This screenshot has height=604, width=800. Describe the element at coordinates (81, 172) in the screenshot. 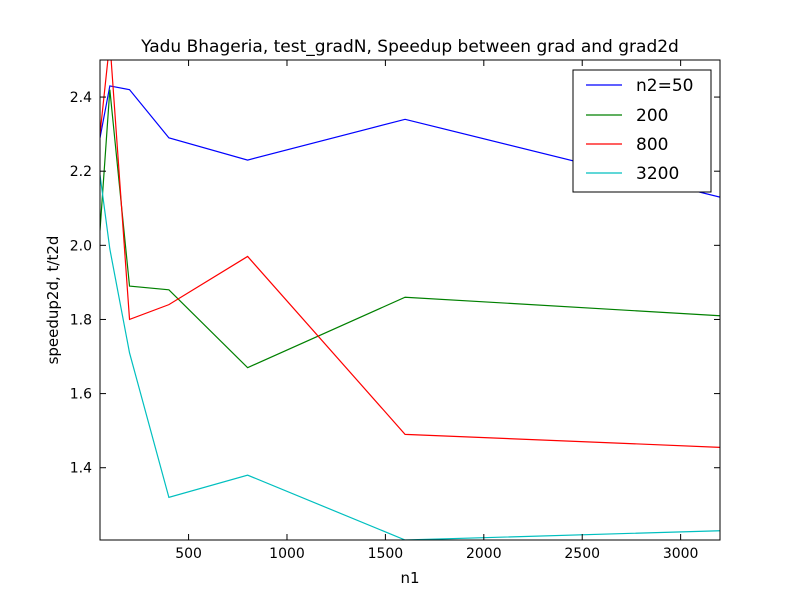

I see `y-tick-label-4: 2.2` at that location.